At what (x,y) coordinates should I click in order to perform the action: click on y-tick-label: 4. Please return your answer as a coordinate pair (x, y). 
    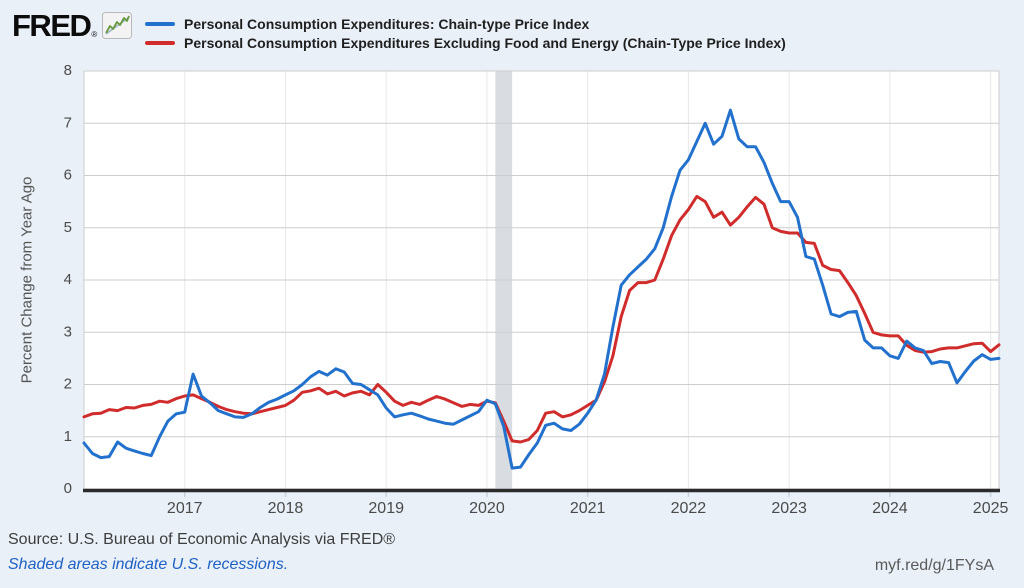
    Looking at the image, I should click on (68, 279).